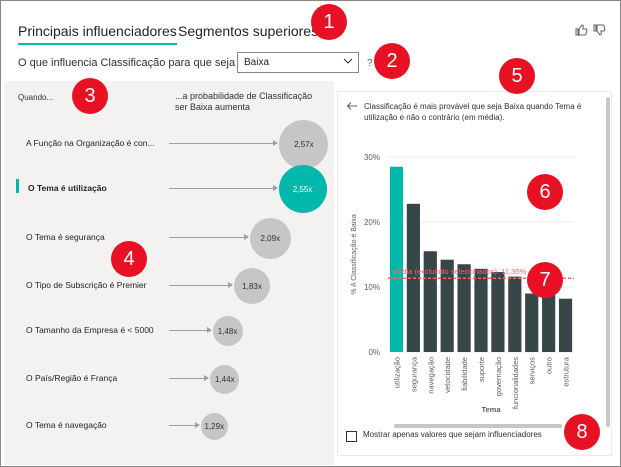  I want to click on x-tick-label: segurança, so click(413, 374).